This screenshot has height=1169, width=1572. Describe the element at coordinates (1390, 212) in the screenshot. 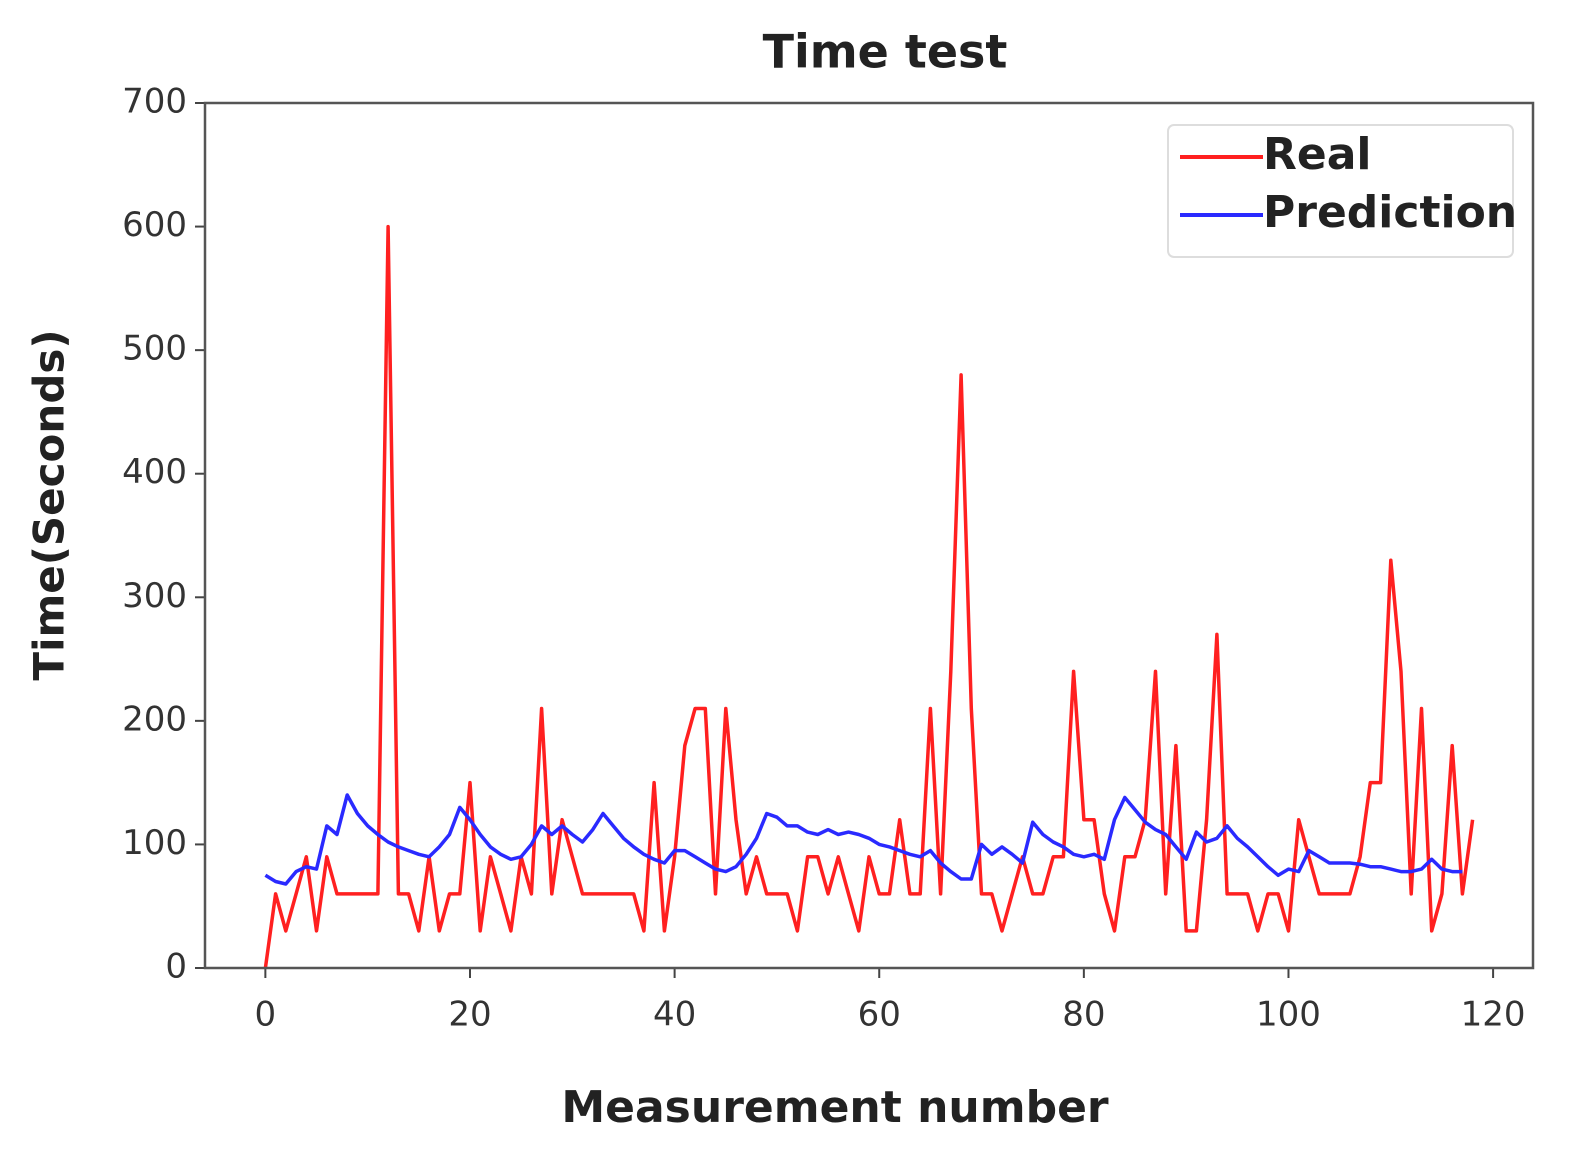

I see `legend-label: Prediction` at that location.